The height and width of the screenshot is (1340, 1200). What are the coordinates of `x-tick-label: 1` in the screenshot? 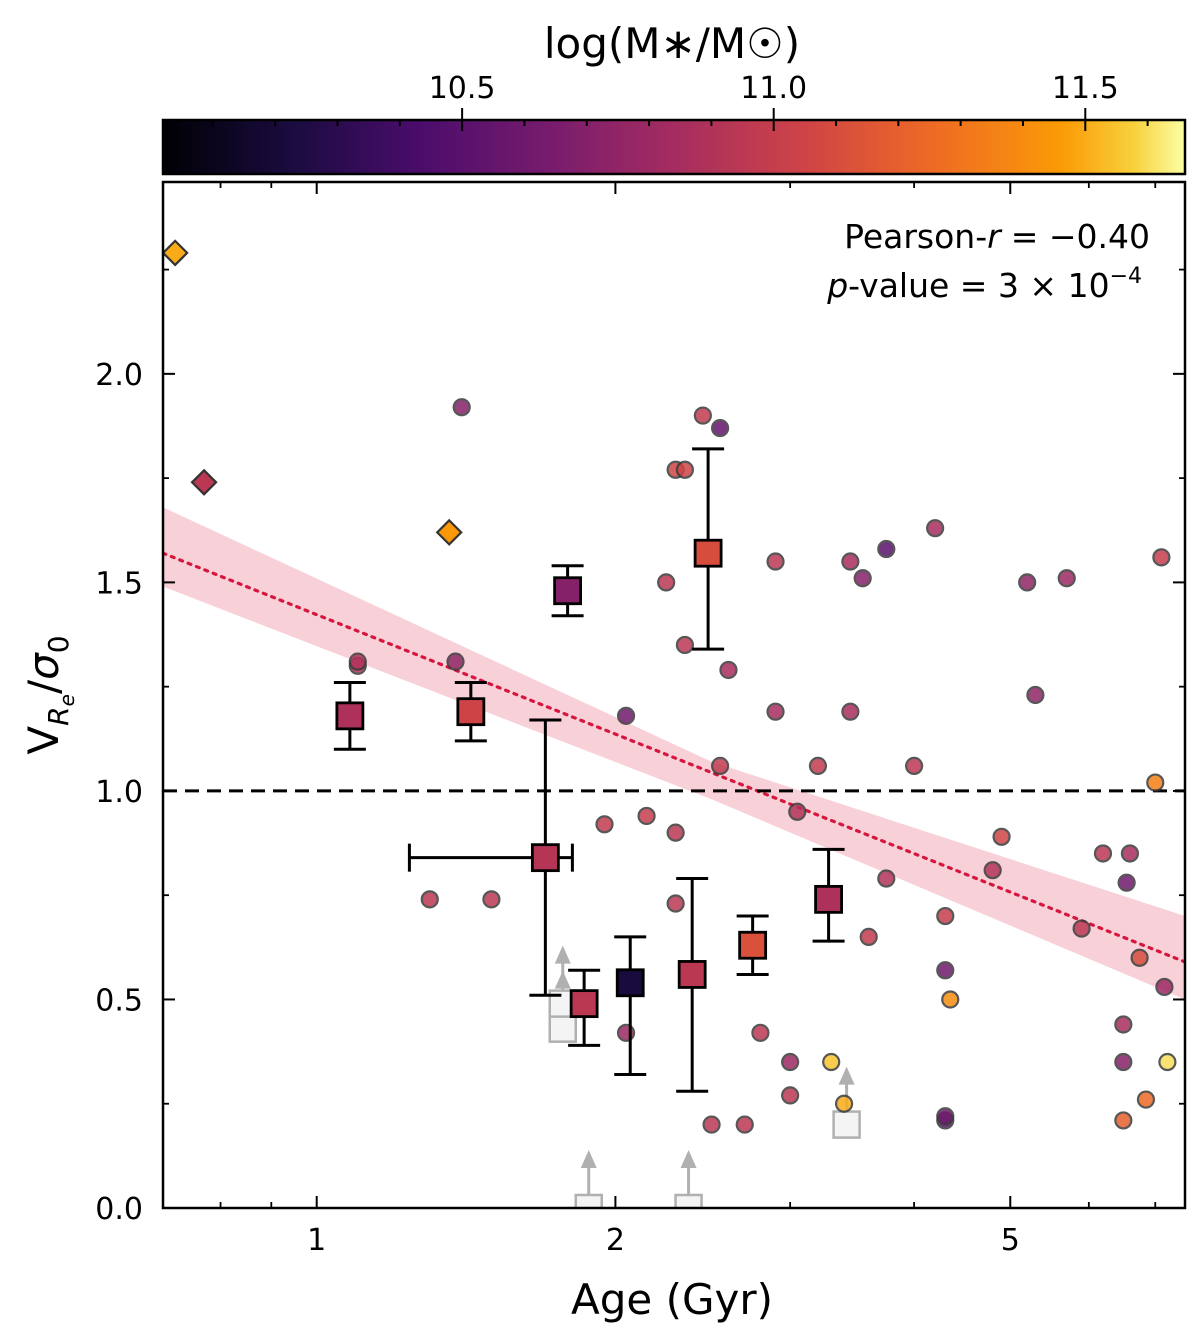 It's located at (316, 1240).